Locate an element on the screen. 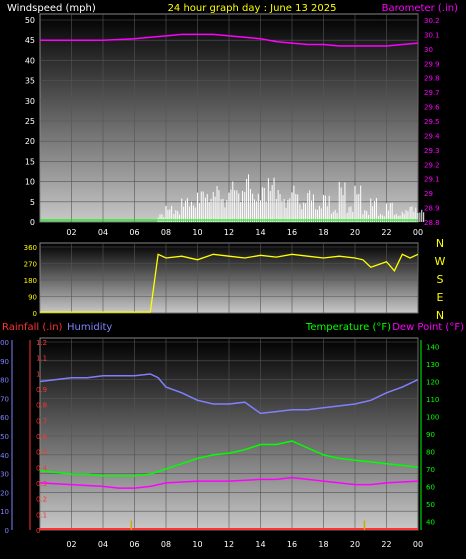  wind-tick-label: 0 is located at coordinates (32, 222).